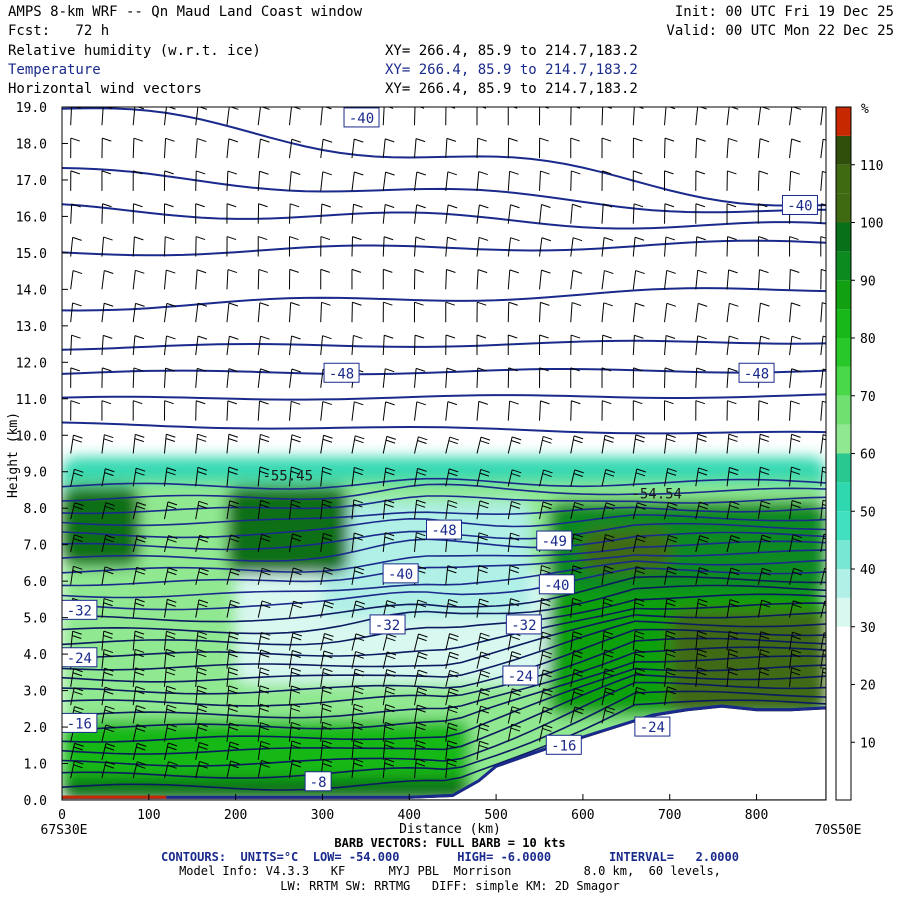 The height and width of the screenshot is (900, 900). I want to click on y-tick-label: 0.0, so click(35, 801).